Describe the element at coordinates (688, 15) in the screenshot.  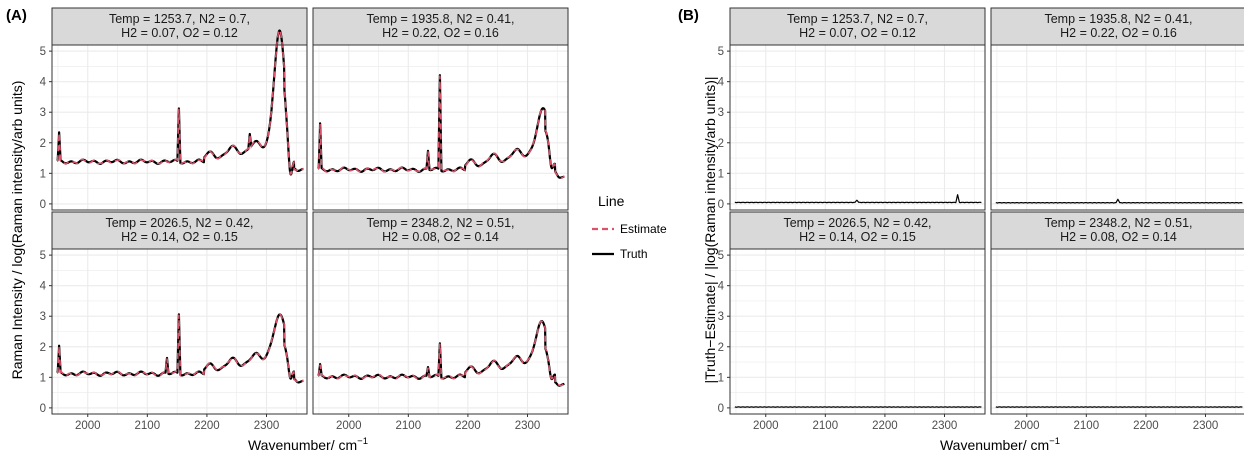
I see `panel-tag-b: (B)` at that location.